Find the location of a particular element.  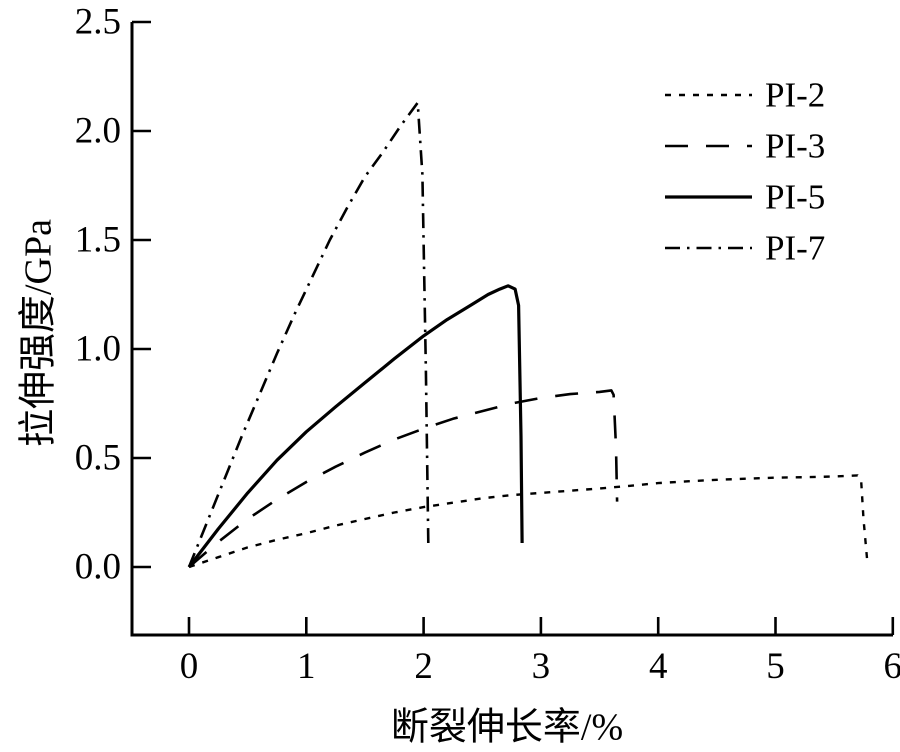

x-tick-label: 4 is located at coordinates (658, 666).